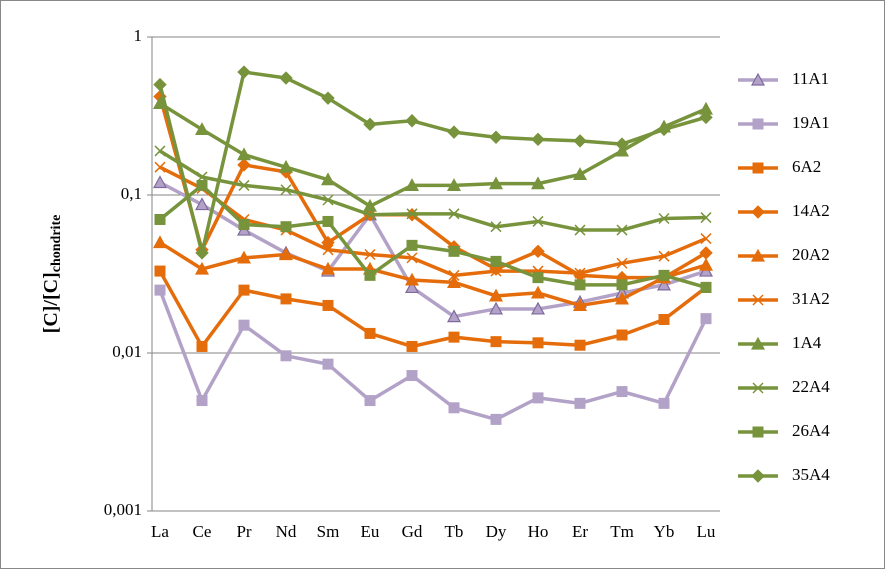 This screenshot has height=569, width=885. What do you see at coordinates (811, 474) in the screenshot?
I see `legend-label: 35A4` at bounding box center [811, 474].